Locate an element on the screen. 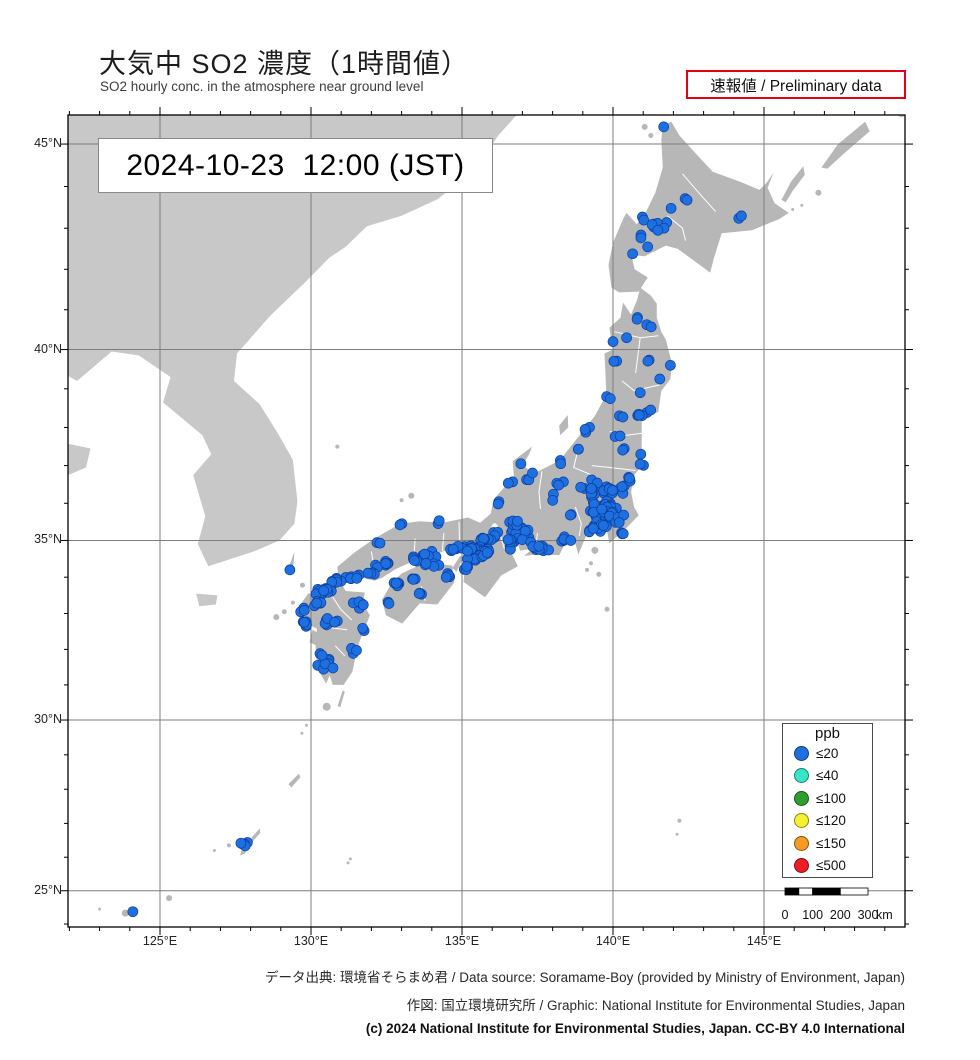 This screenshot has height=1060, width=980. page-title: 大気中 SO2 濃度（1時間値） is located at coordinates (284, 64).